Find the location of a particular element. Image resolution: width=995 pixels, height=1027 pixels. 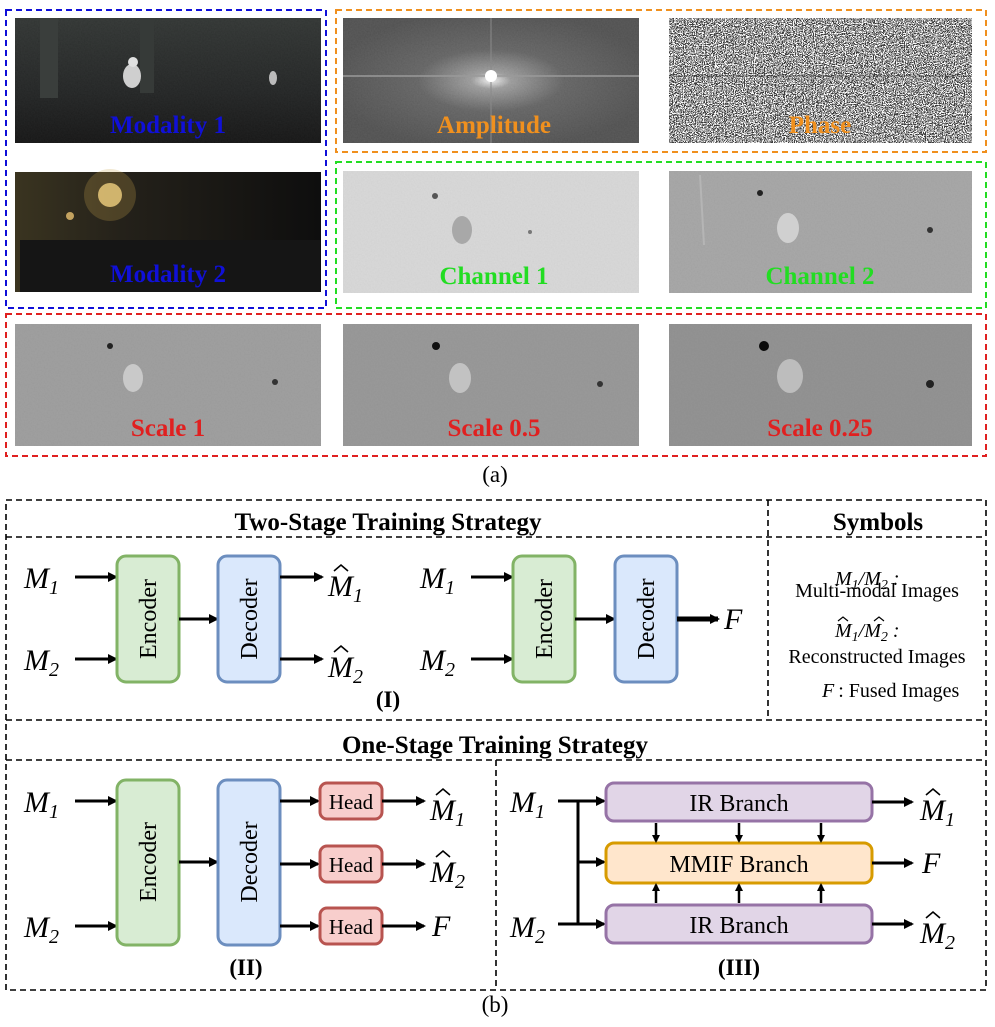

channel2-label: Channel 2 is located at coordinates (819, 276).